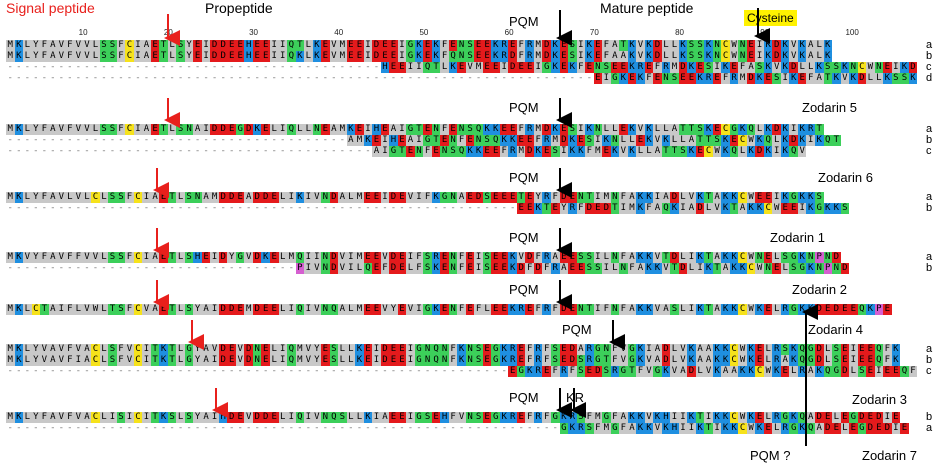 This screenshot has height=466, width=941. I want to click on ruler-tick: 60, so click(509, 32).